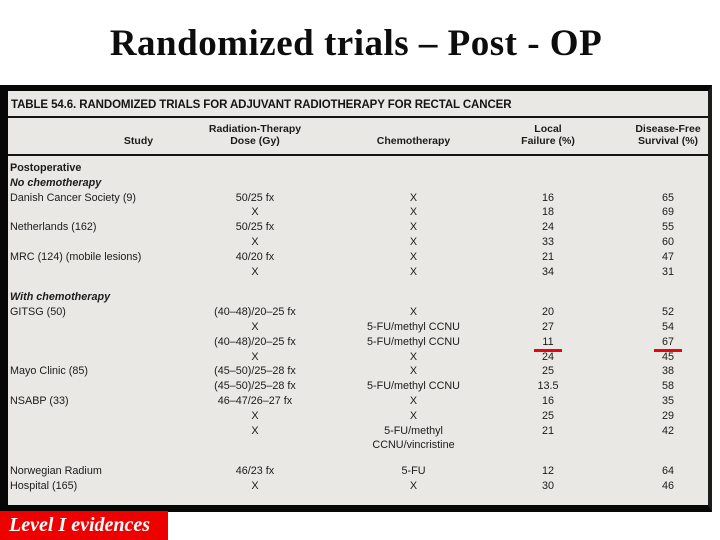  I want to click on dfs-cell: 47, so click(667, 256).